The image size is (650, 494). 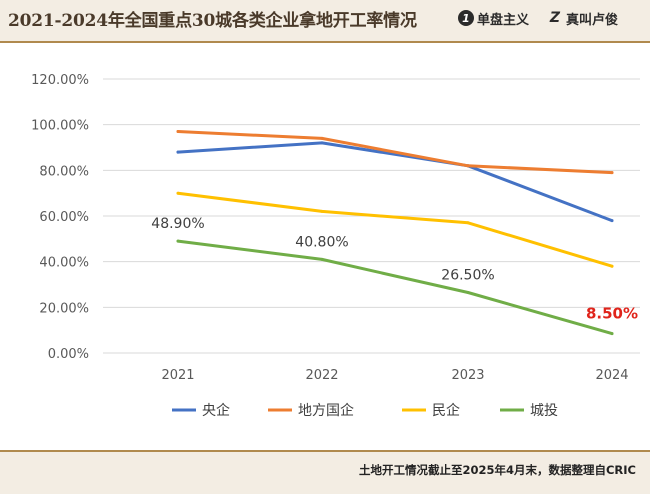 I want to click on y-tick-label: 60.00%, so click(x=64, y=217).